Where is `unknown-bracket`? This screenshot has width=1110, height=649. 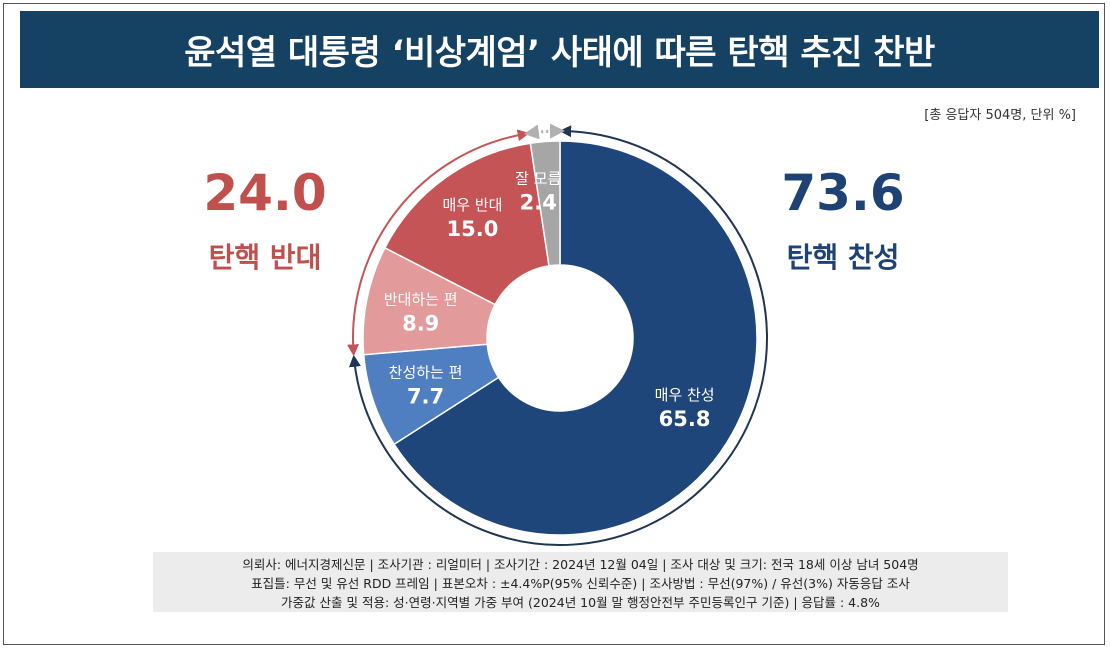
unknown-bracket is located at coordinates (544, 131).